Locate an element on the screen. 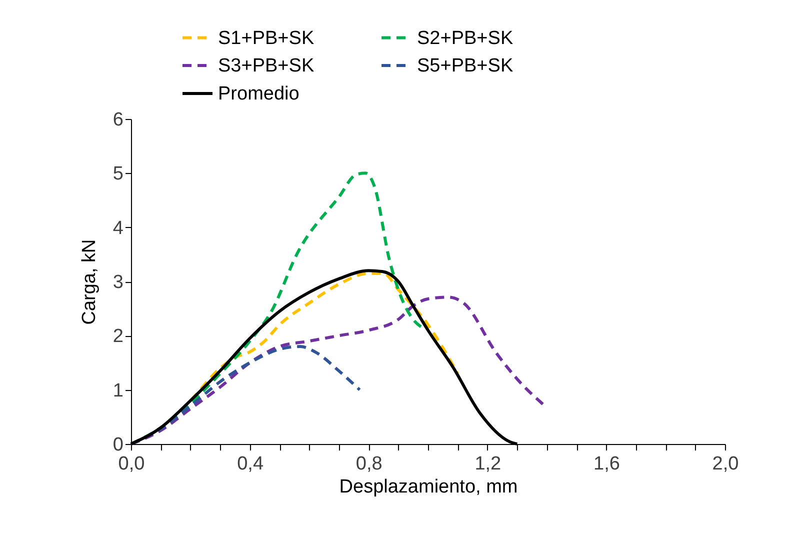  x-tick-label: 1,2 is located at coordinates (488, 464).